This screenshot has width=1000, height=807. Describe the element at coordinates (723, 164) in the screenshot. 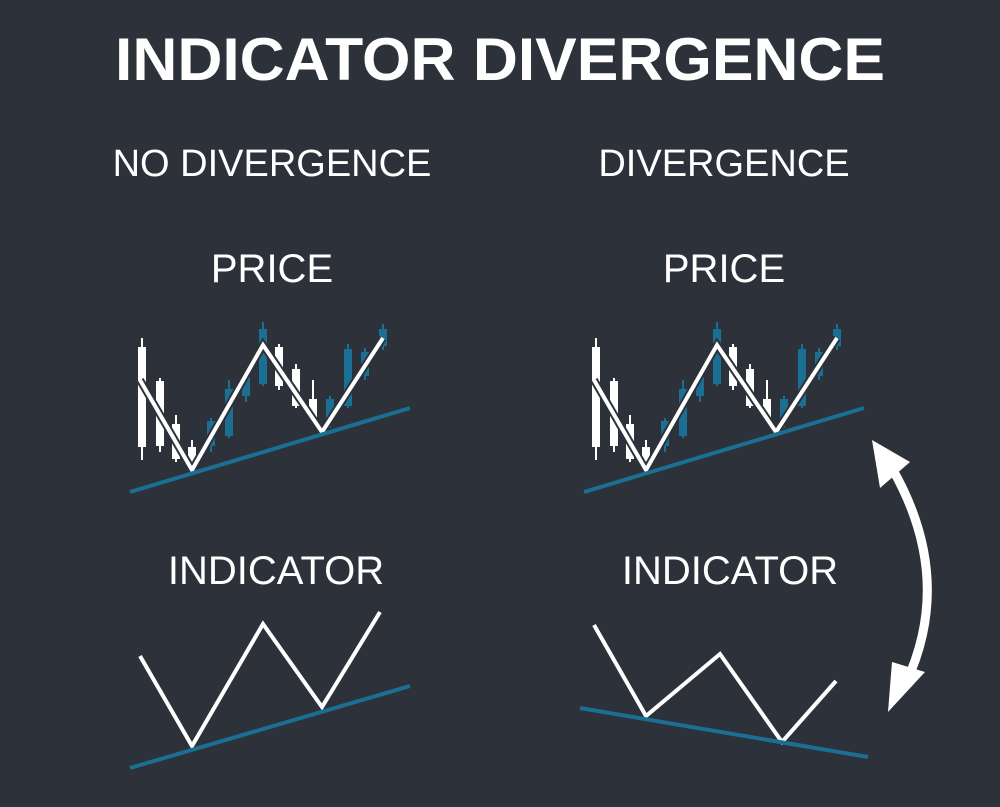

I see `panel-heading: DIVERGENCE` at that location.